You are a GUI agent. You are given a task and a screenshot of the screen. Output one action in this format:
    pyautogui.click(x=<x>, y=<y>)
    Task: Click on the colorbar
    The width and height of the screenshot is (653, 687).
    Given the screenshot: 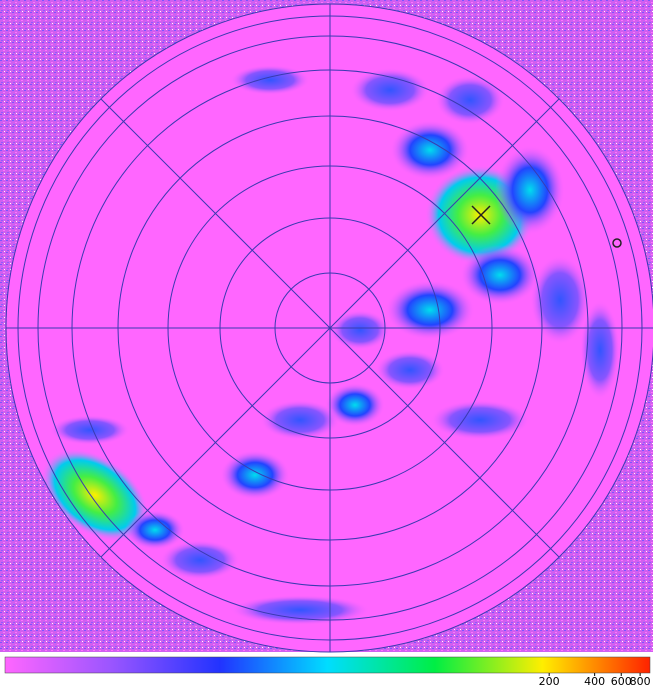 What is the action you would take?
    pyautogui.click(x=327, y=665)
    